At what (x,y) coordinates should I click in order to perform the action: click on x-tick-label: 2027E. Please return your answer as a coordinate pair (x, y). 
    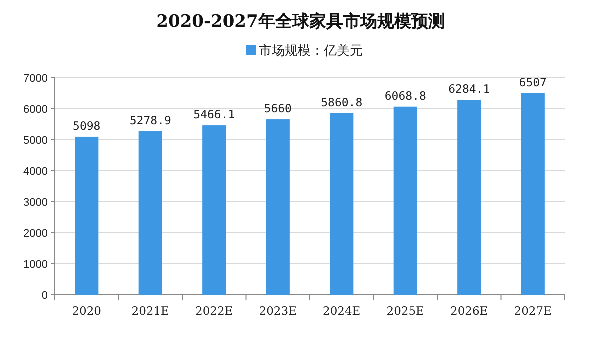
    Looking at the image, I should click on (533, 311).